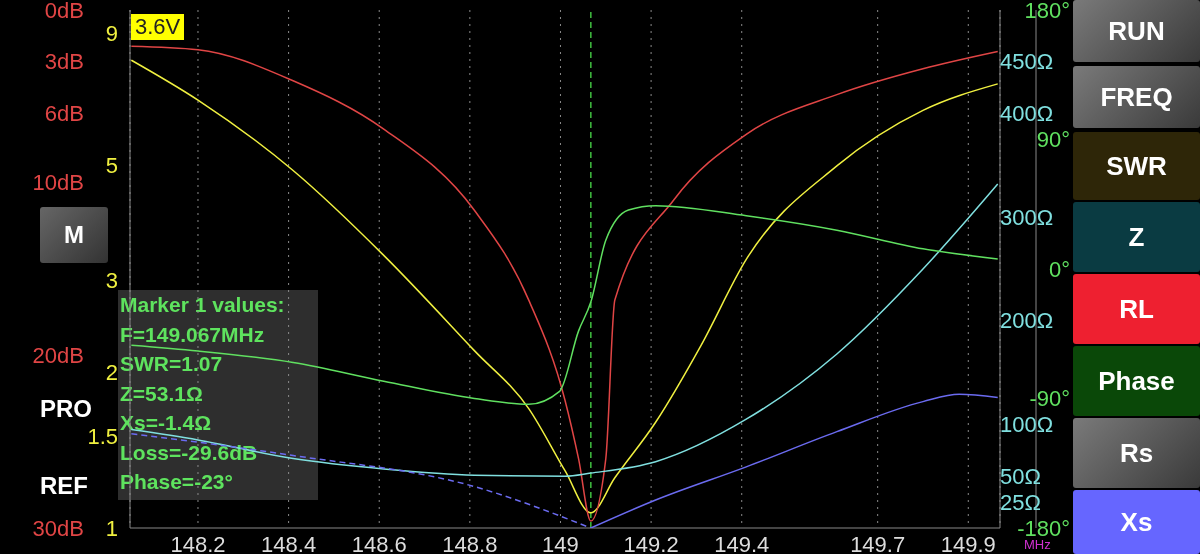 Image resolution: width=1200 pixels, height=554 pixels. I want to click on y2-tick-label: 6dB, so click(64, 114).